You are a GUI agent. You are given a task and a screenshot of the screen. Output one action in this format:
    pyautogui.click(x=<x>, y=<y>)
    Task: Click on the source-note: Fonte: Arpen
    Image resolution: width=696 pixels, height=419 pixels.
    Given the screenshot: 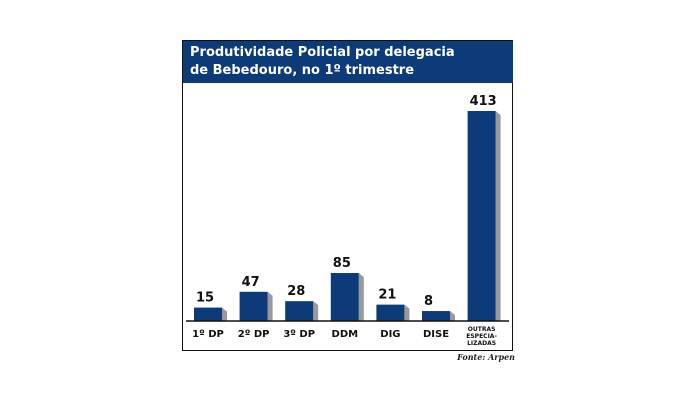 What is the action you would take?
    pyautogui.click(x=486, y=357)
    